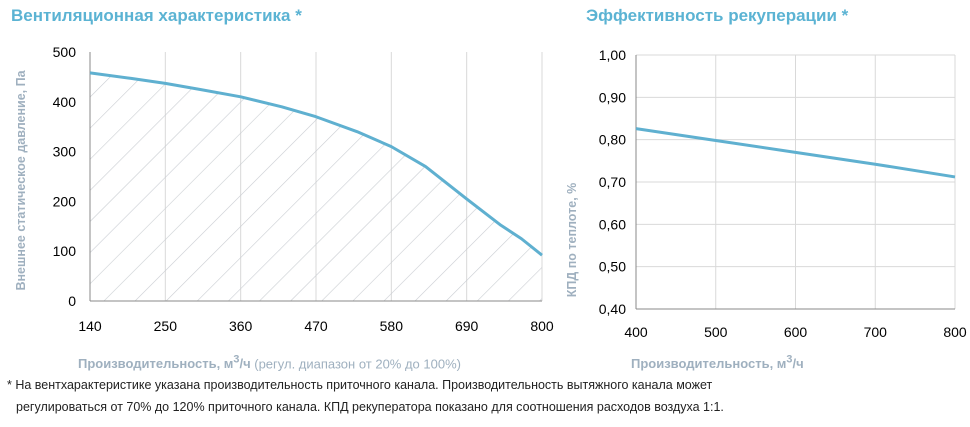  What do you see at coordinates (612, 182) in the screenshot?
I see `y-tick-label: 0,70` at bounding box center [612, 182].